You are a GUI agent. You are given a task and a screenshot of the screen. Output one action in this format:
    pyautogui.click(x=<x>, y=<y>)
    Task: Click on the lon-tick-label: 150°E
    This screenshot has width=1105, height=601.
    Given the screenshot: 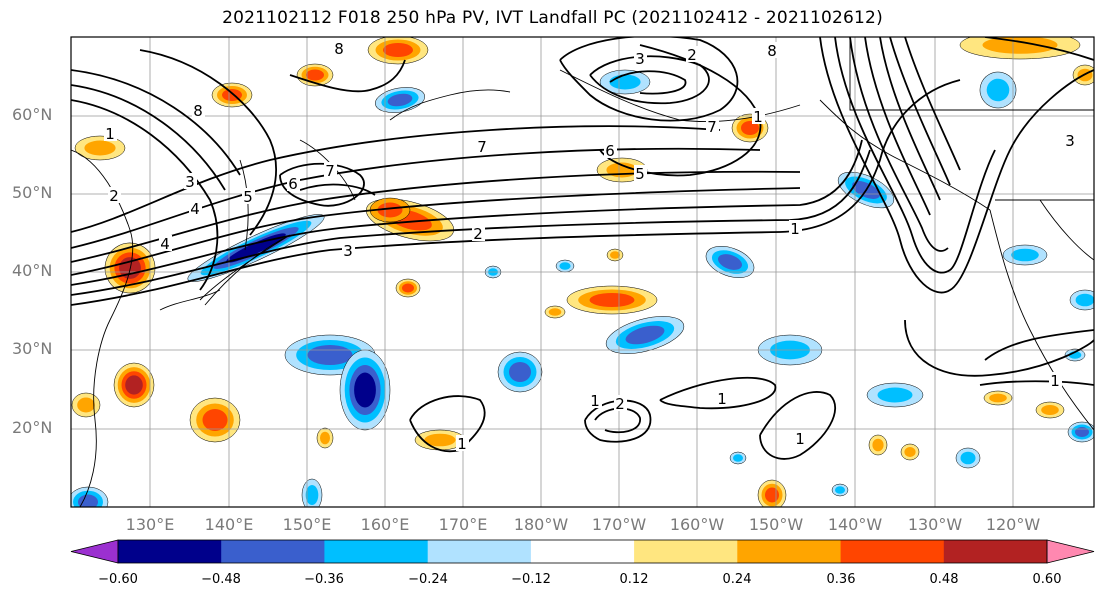 What is the action you would take?
    pyautogui.click(x=307, y=524)
    